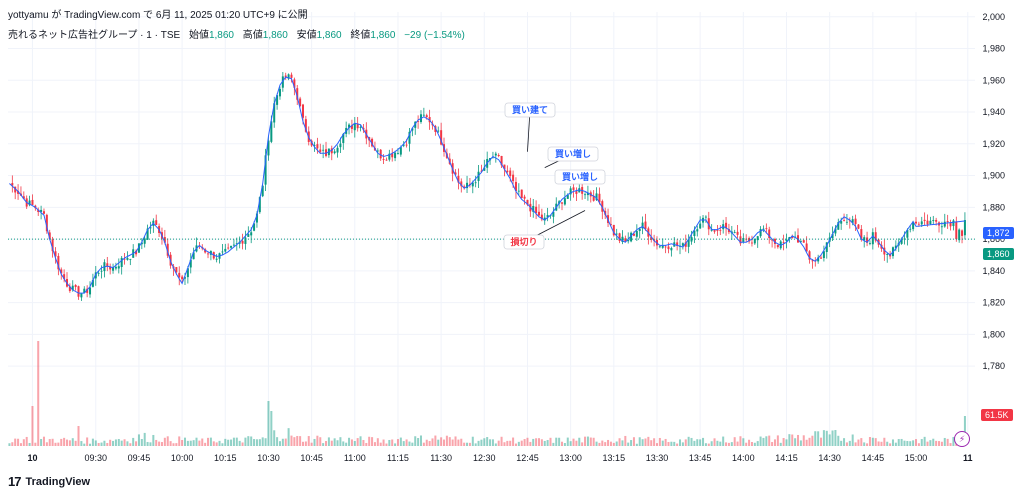 The height and width of the screenshot is (494, 1024). Describe the element at coordinates (962, 439) in the screenshot. I see `lightning-icon: ⚡` at that location.